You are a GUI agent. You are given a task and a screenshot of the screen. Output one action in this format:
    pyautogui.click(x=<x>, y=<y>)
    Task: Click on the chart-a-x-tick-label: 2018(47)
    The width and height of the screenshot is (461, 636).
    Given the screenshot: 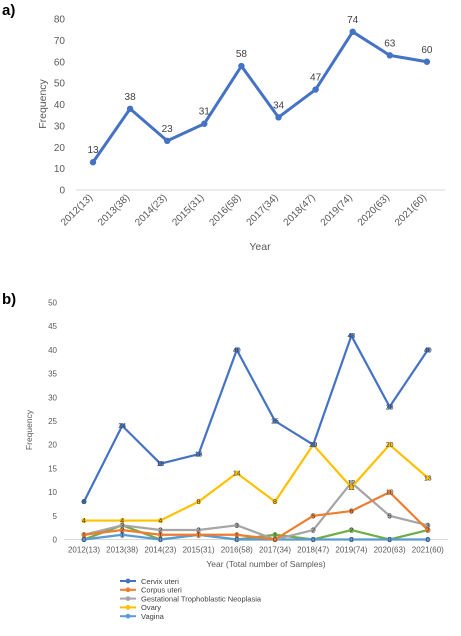 What is the action you would take?
    pyautogui.click(x=300, y=210)
    